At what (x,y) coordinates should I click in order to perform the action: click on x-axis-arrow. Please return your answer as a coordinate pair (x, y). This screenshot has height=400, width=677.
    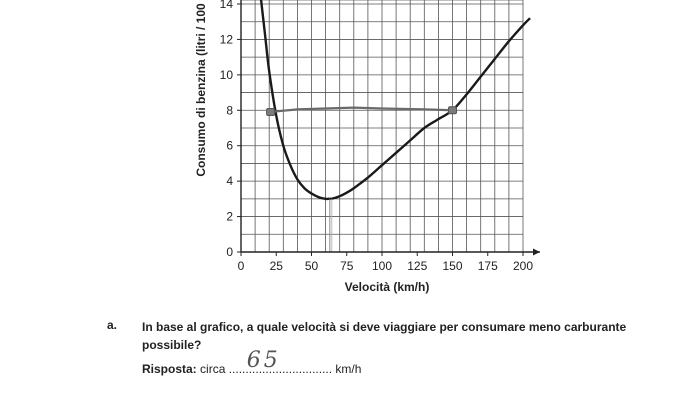
    Looking at the image, I should click on (536, 252).